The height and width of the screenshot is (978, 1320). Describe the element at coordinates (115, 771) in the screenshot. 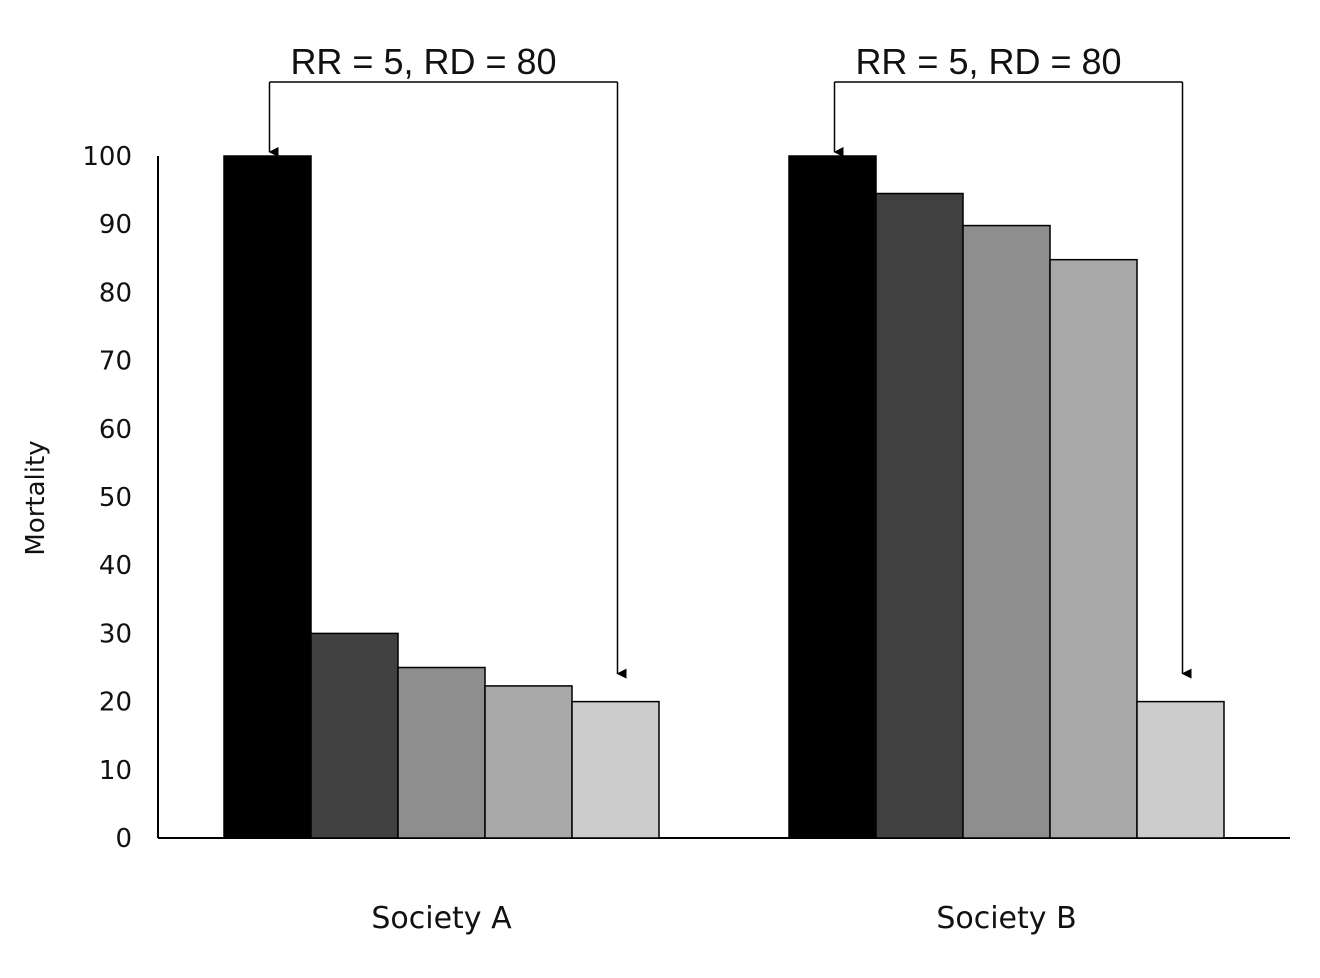

I see `y-tick-label: 10` at that location.